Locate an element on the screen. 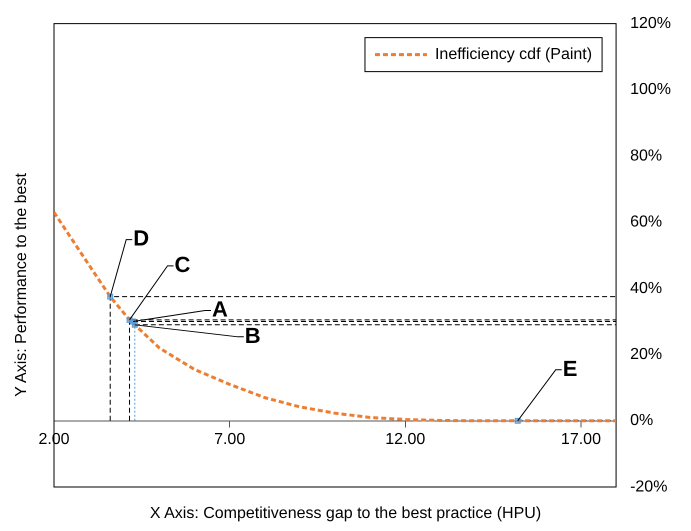 The height and width of the screenshot is (531, 691). x-tick-label: 12.00 is located at coordinates (405, 439).